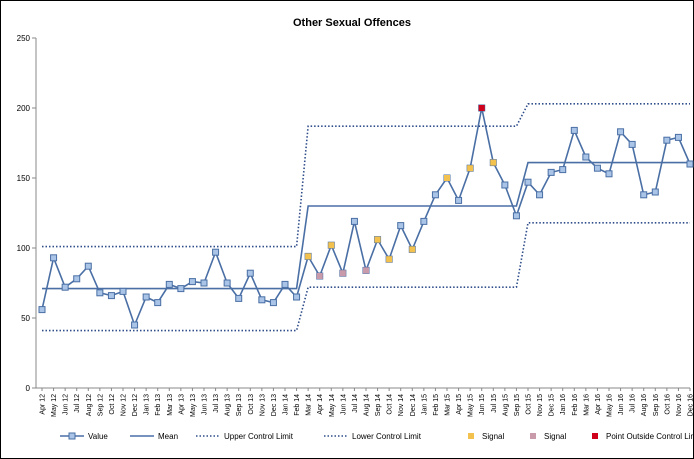 This screenshot has width=694, height=459. I want to click on legend-label: Mean, so click(168, 436).